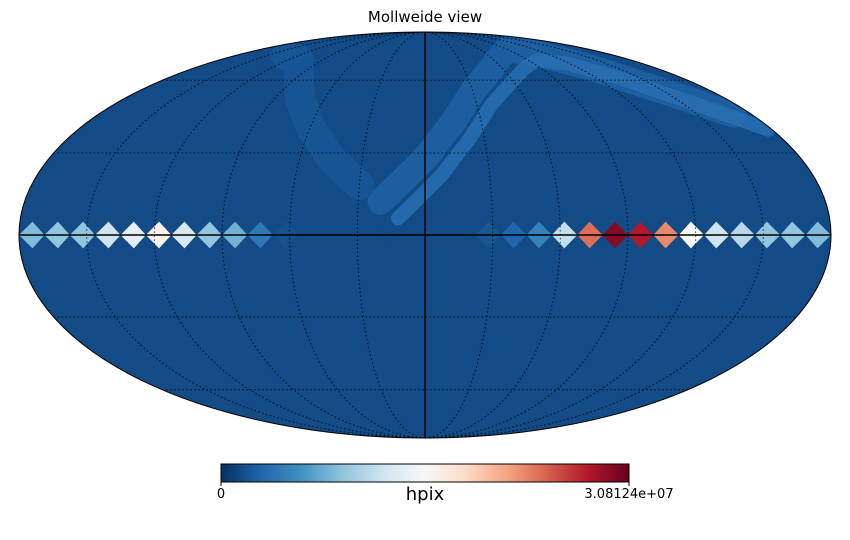 The width and height of the screenshot is (850, 540). Describe the element at coordinates (629, 494) in the screenshot. I see `colorbar-max-label: 3.08124e+07` at that location.